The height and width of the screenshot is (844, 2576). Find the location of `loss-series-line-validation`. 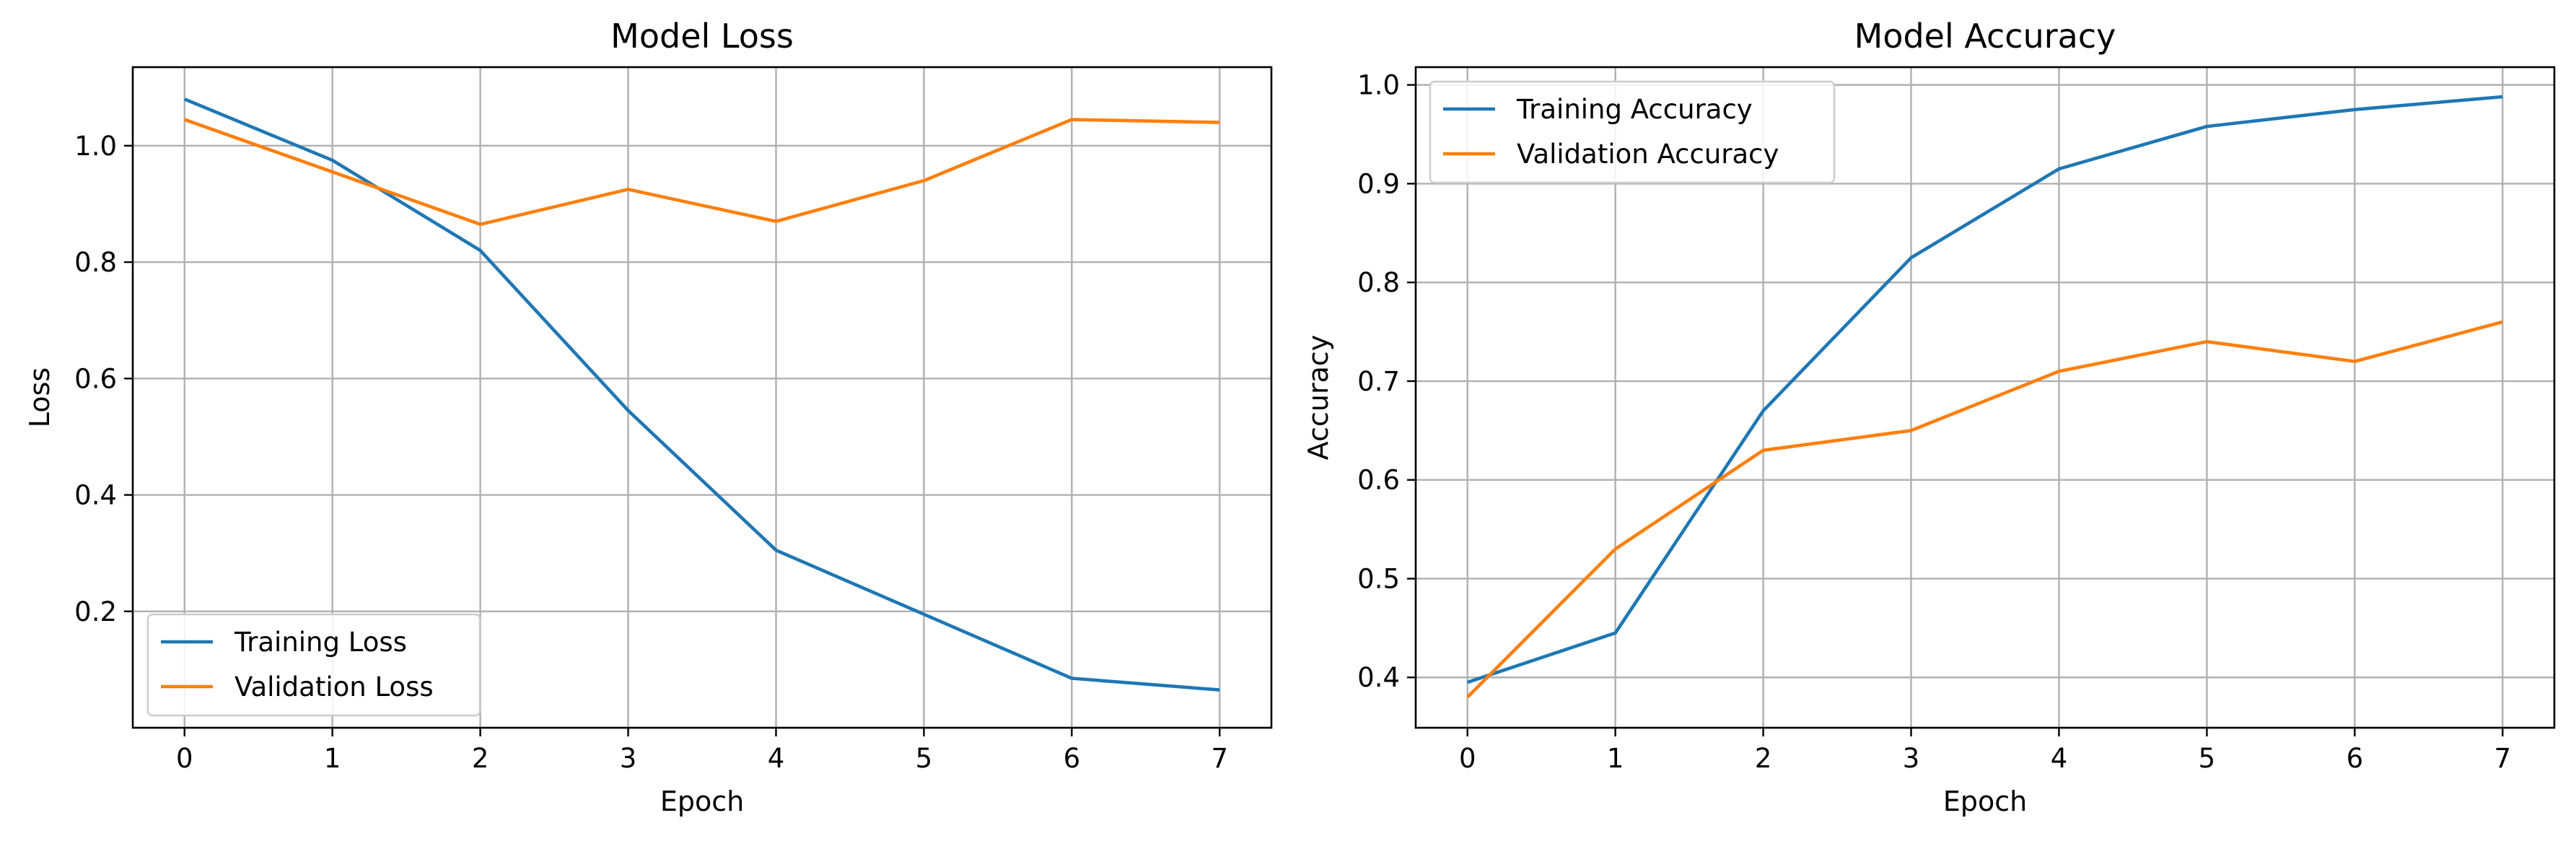

loss-series-line-validation is located at coordinates (701, 172).